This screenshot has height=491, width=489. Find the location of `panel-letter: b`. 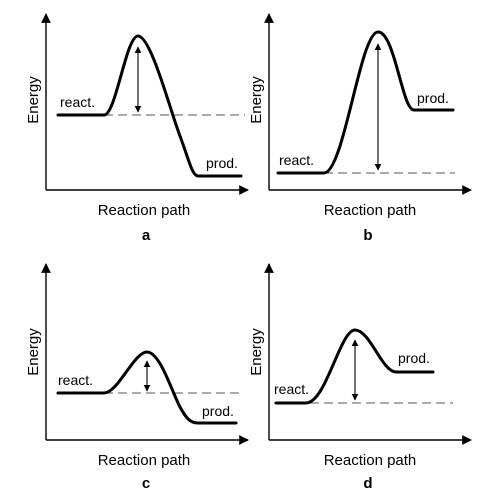

panel-letter: b is located at coordinates (367, 235).